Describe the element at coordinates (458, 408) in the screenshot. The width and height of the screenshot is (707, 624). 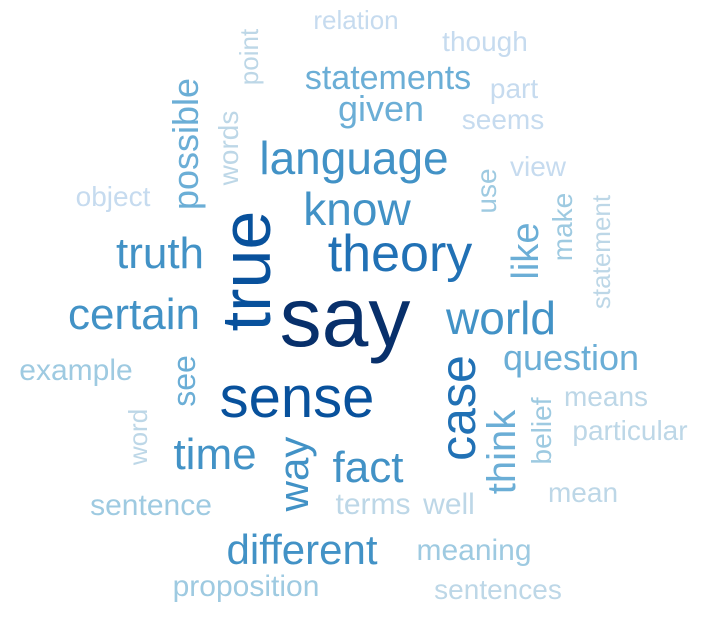
I see `word-case: case` at that location.